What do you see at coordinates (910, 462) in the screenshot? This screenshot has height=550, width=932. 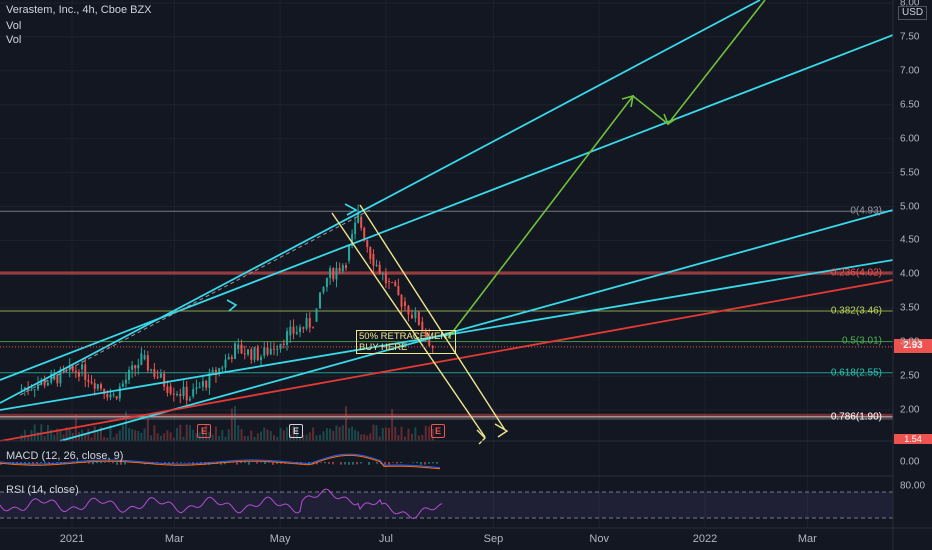 I see `macd-axis-tick: 0.00` at bounding box center [910, 462].